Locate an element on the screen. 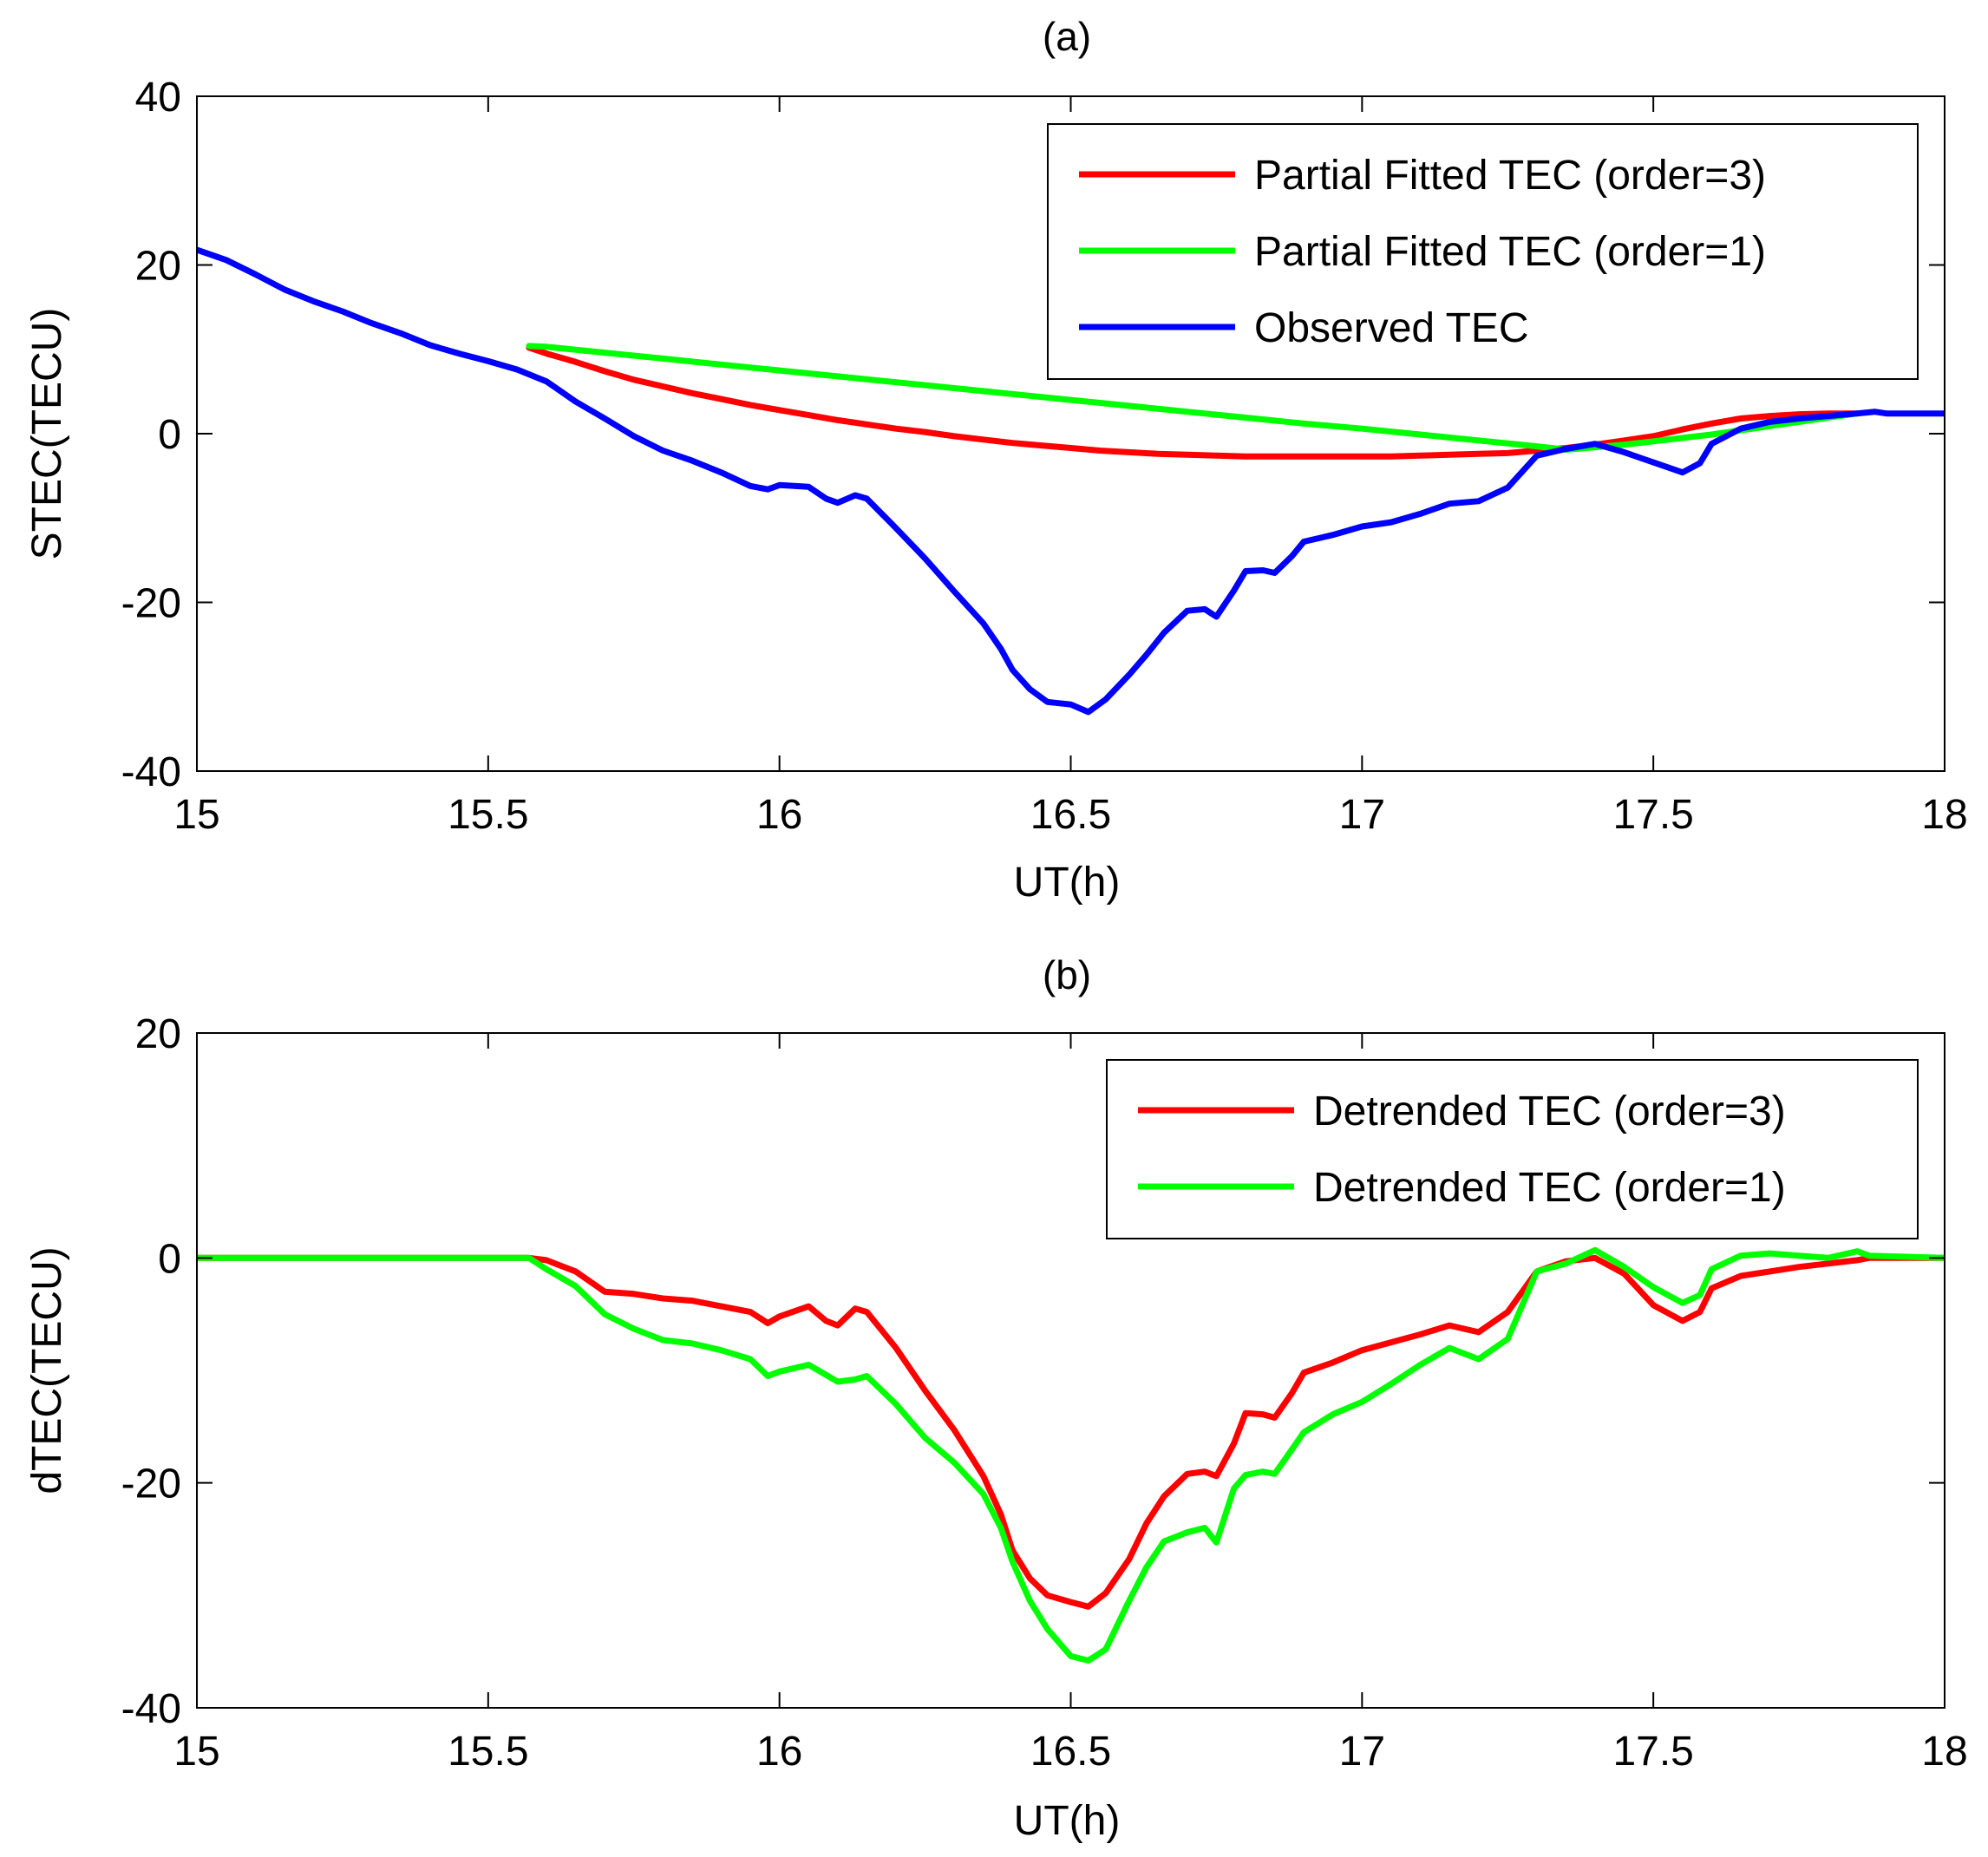 This screenshot has height=1857, width=1988. panel-b-x-tick-label: 18 is located at coordinates (1944, 1752).